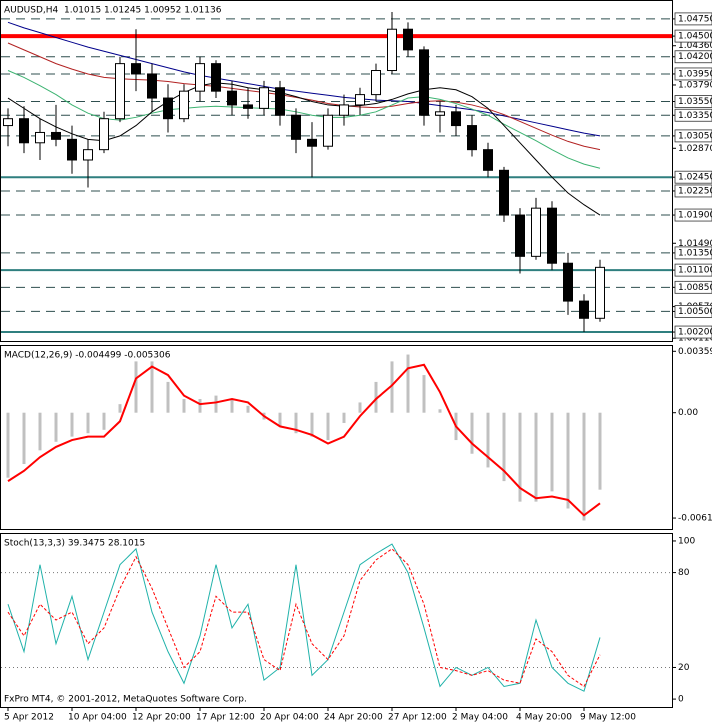 Image resolution: width=712 pixels, height=724 pixels. What do you see at coordinates (289, 718) in the screenshot?
I see `x-tick-label: 20 Apr 04:00` at bounding box center [289, 718].